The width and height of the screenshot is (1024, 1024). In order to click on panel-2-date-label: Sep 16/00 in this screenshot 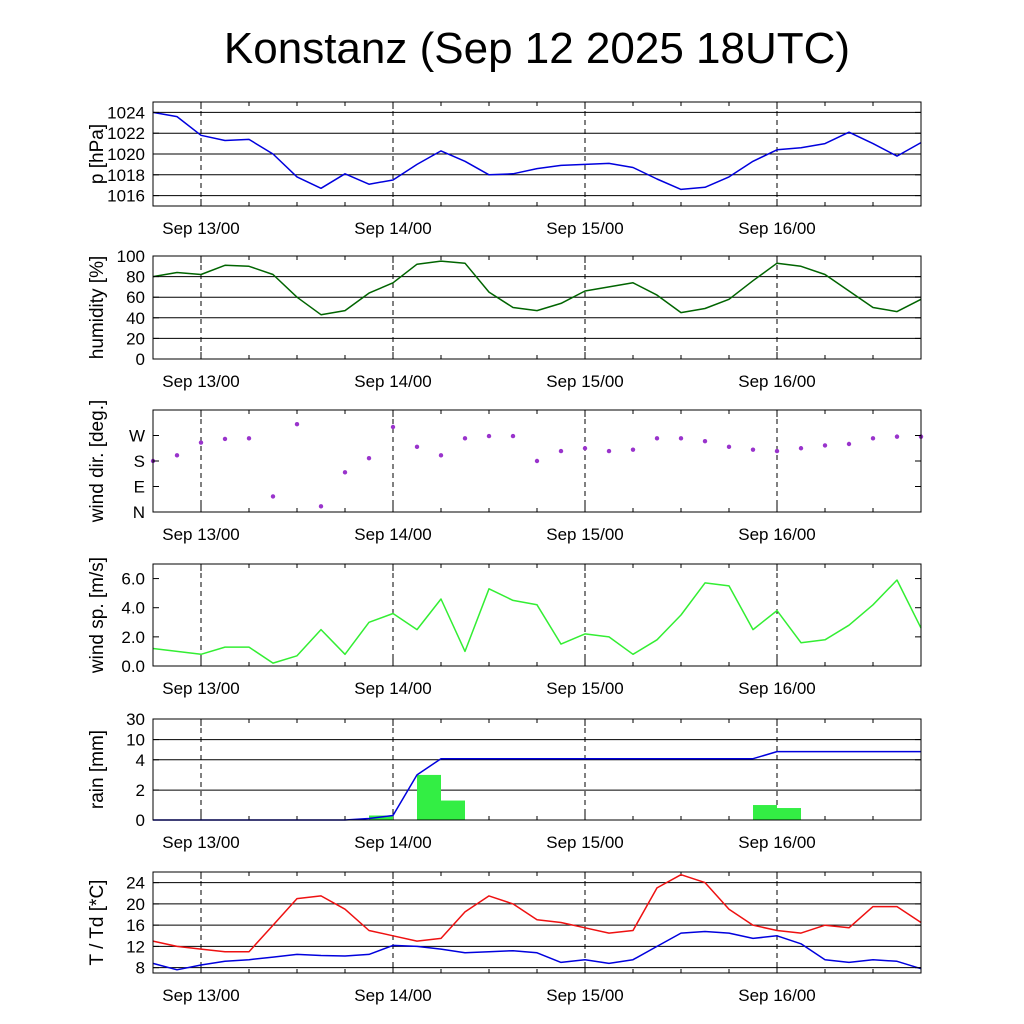, I will do `click(777, 534)`.